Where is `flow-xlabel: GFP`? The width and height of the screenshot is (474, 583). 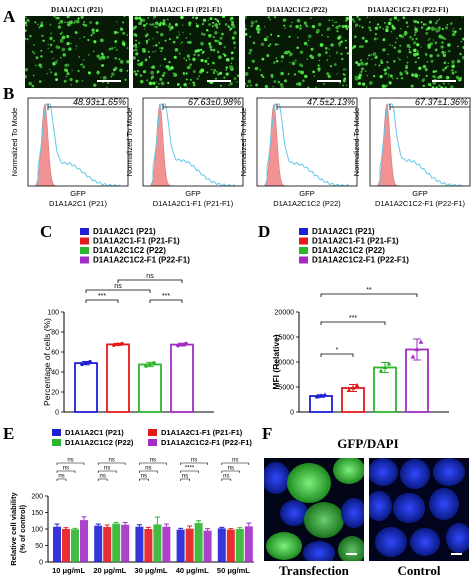 flow-xlabel: GFP is located at coordinates (192, 193).